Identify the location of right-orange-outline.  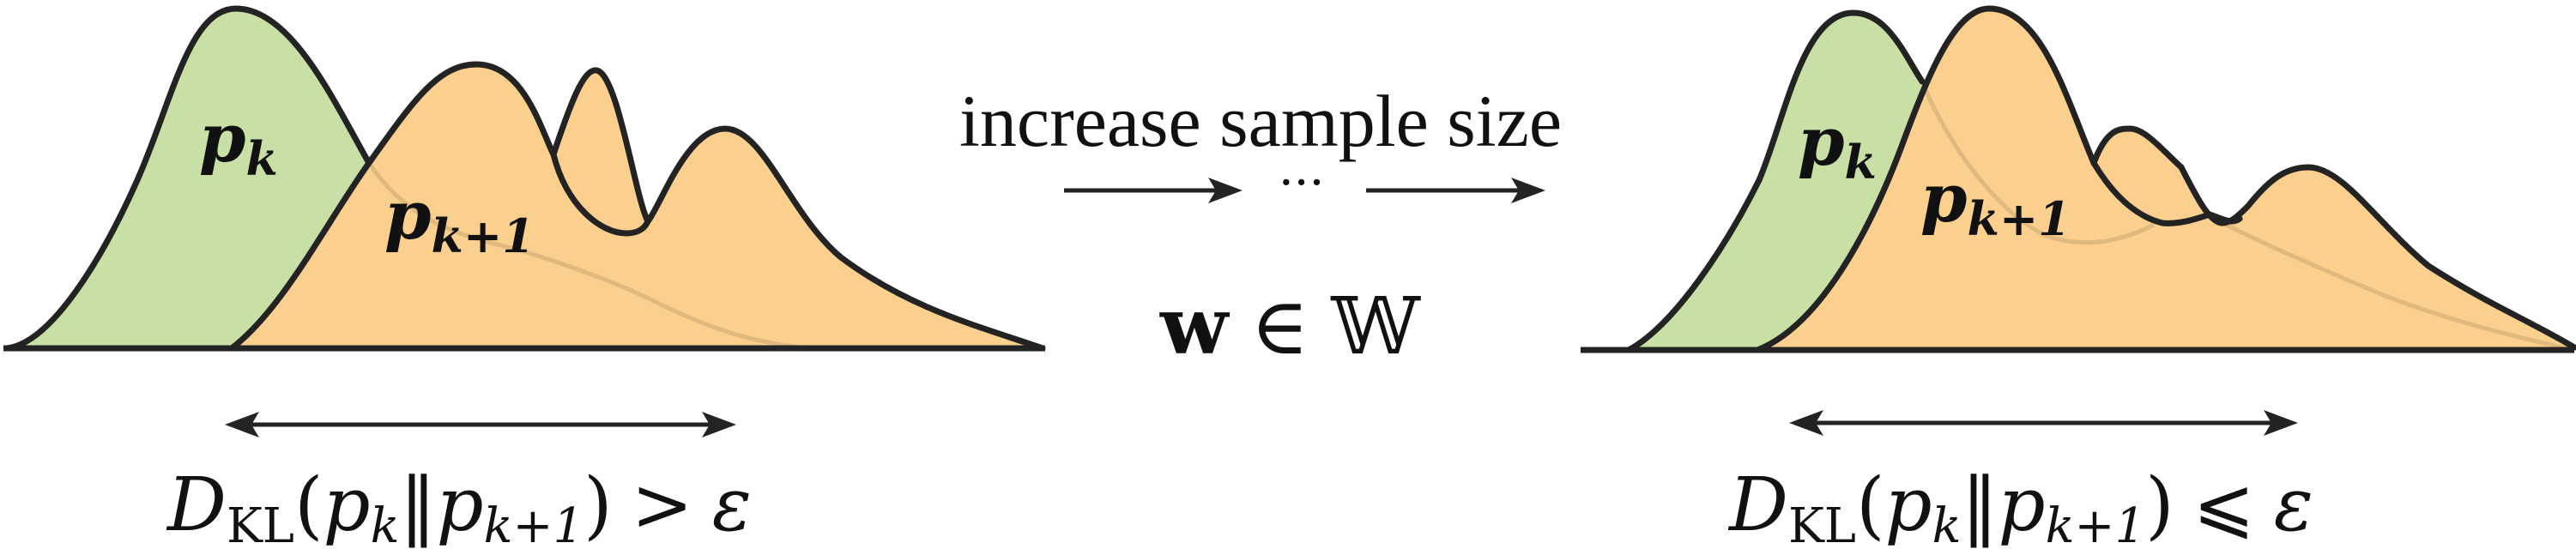
(1925, 179).